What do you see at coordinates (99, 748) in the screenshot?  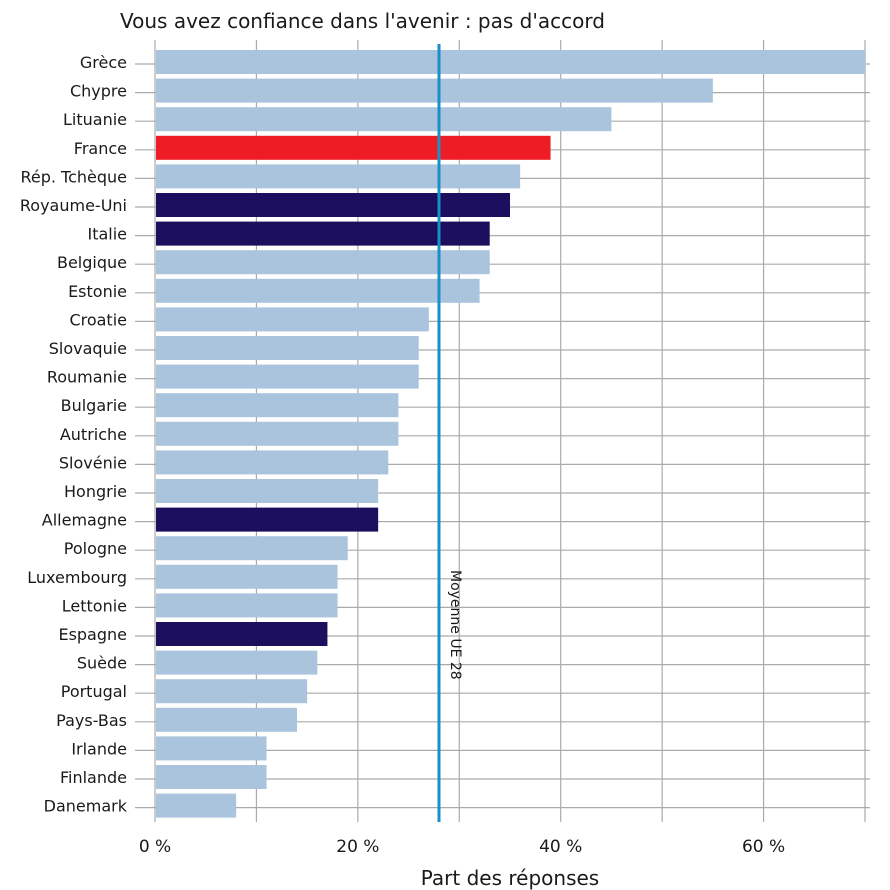 I see `category-label: Irlande` at bounding box center [99, 748].